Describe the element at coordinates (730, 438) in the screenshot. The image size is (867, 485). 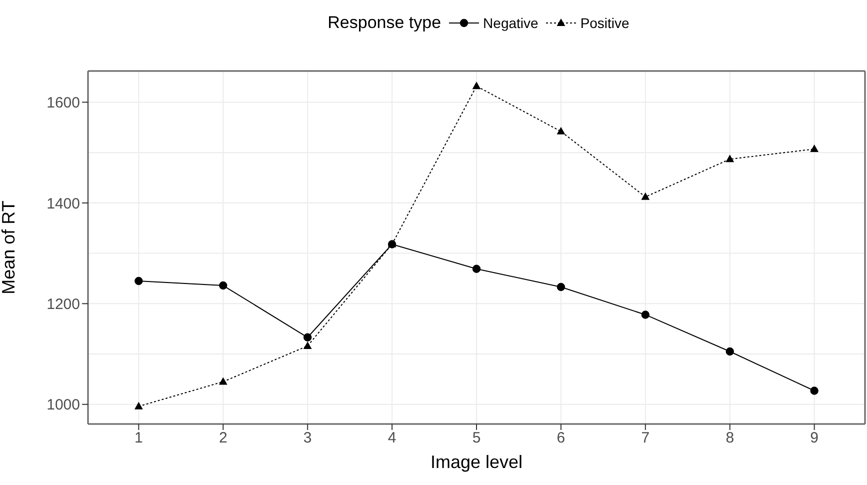
I see `x-tick-label: 8` at that location.